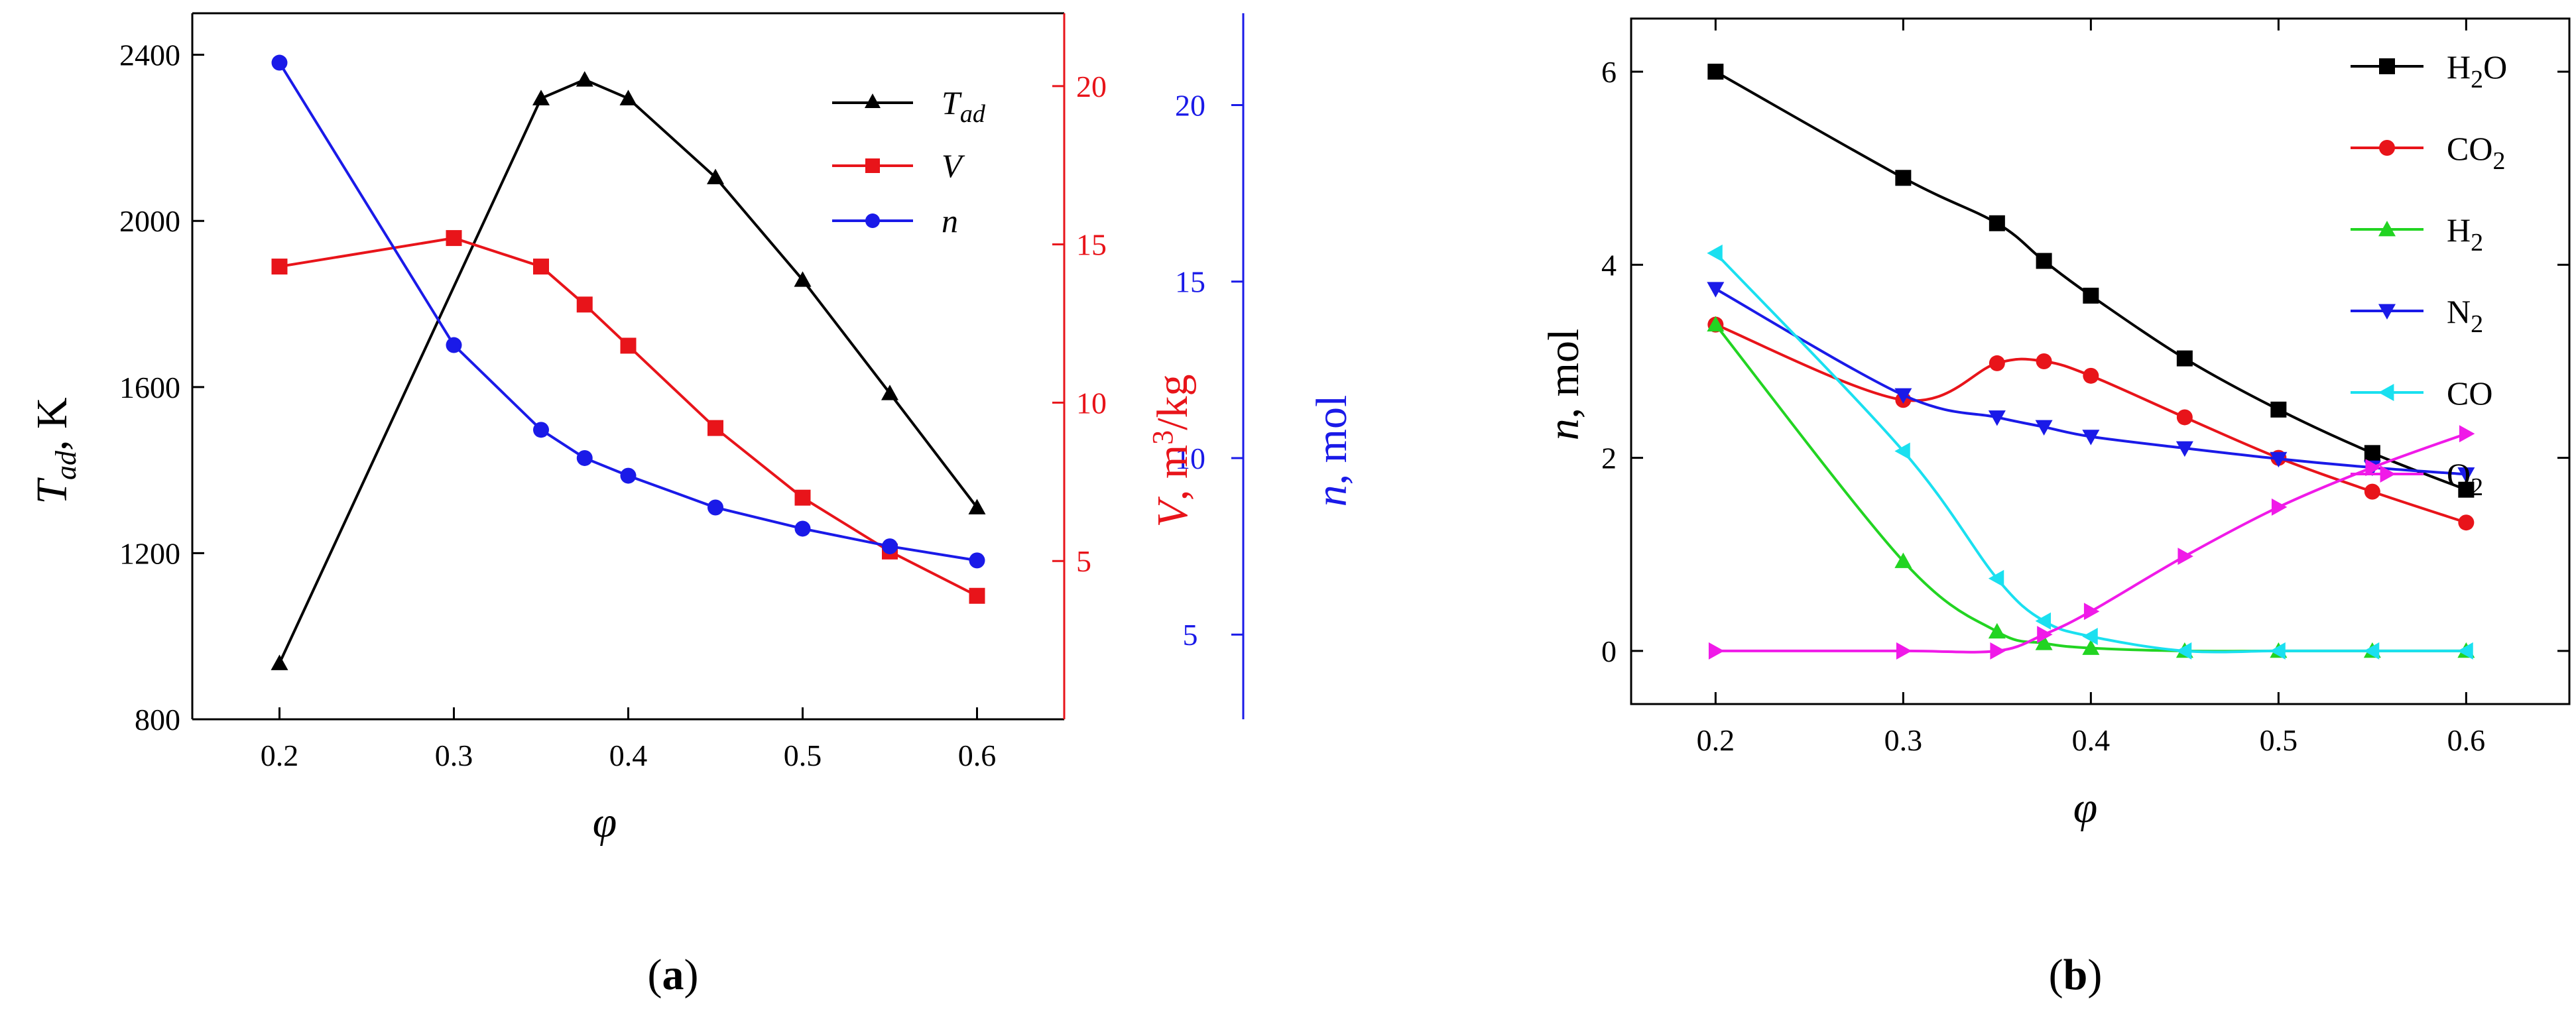 This screenshot has width=2576, height=1009. I want to click on panel-a-right1-axis-title: V, m3/kg, so click(1171, 450).